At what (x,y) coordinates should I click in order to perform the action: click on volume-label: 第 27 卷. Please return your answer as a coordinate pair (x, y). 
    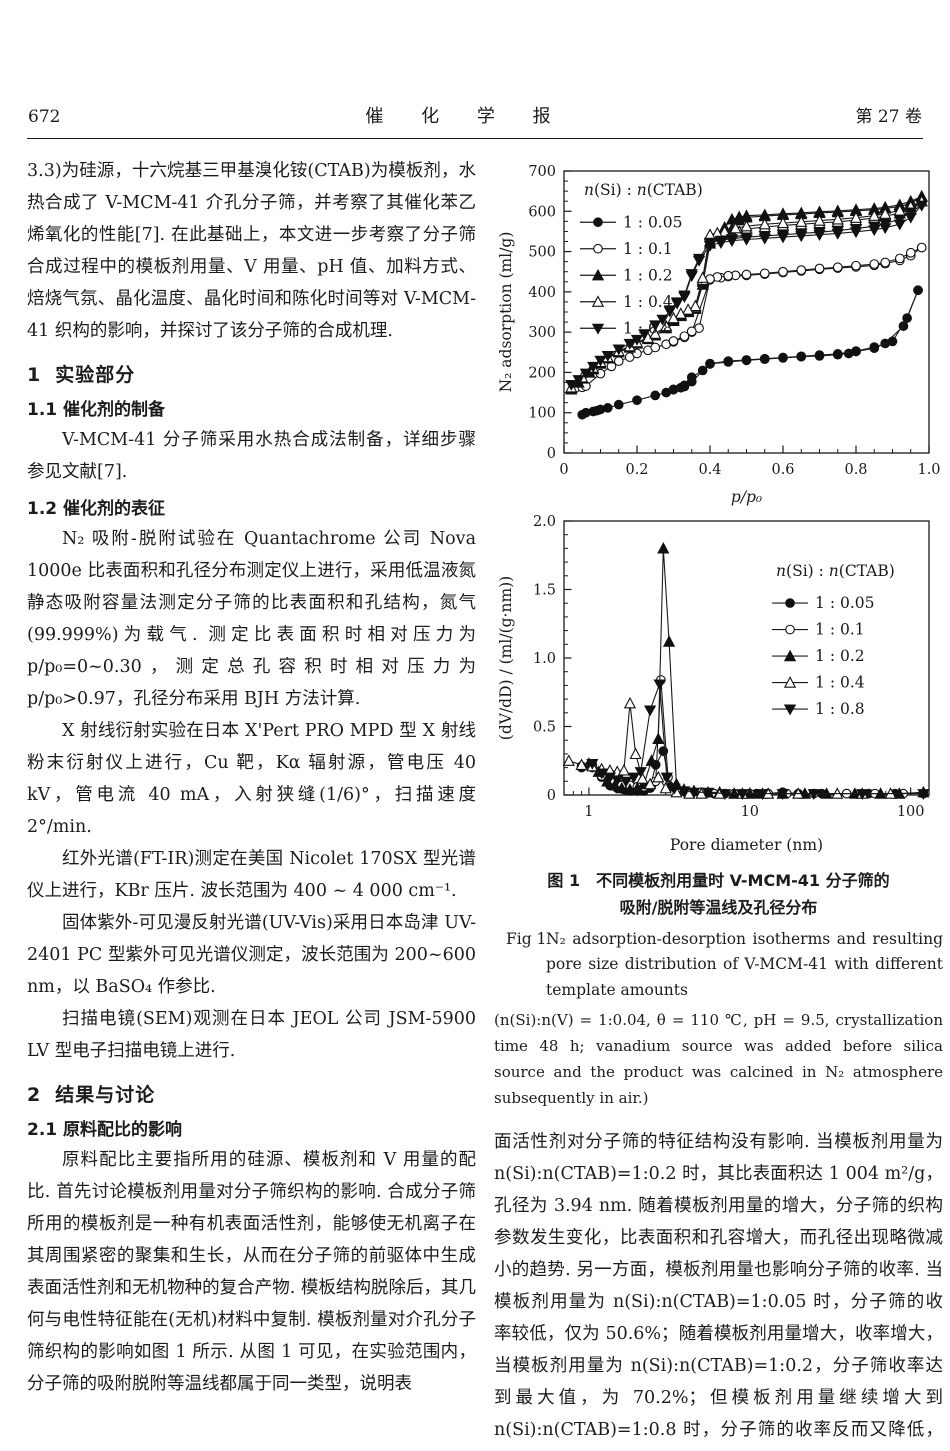
    Looking at the image, I should click on (888, 117).